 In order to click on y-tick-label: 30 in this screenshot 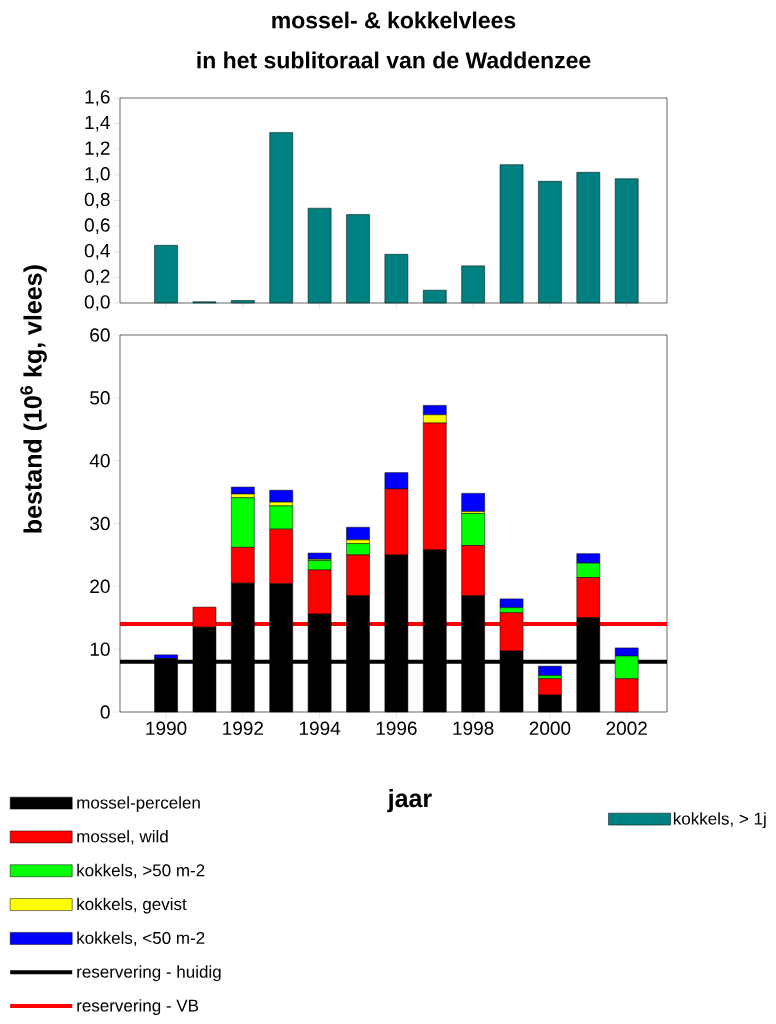, I will do `click(100, 523)`.